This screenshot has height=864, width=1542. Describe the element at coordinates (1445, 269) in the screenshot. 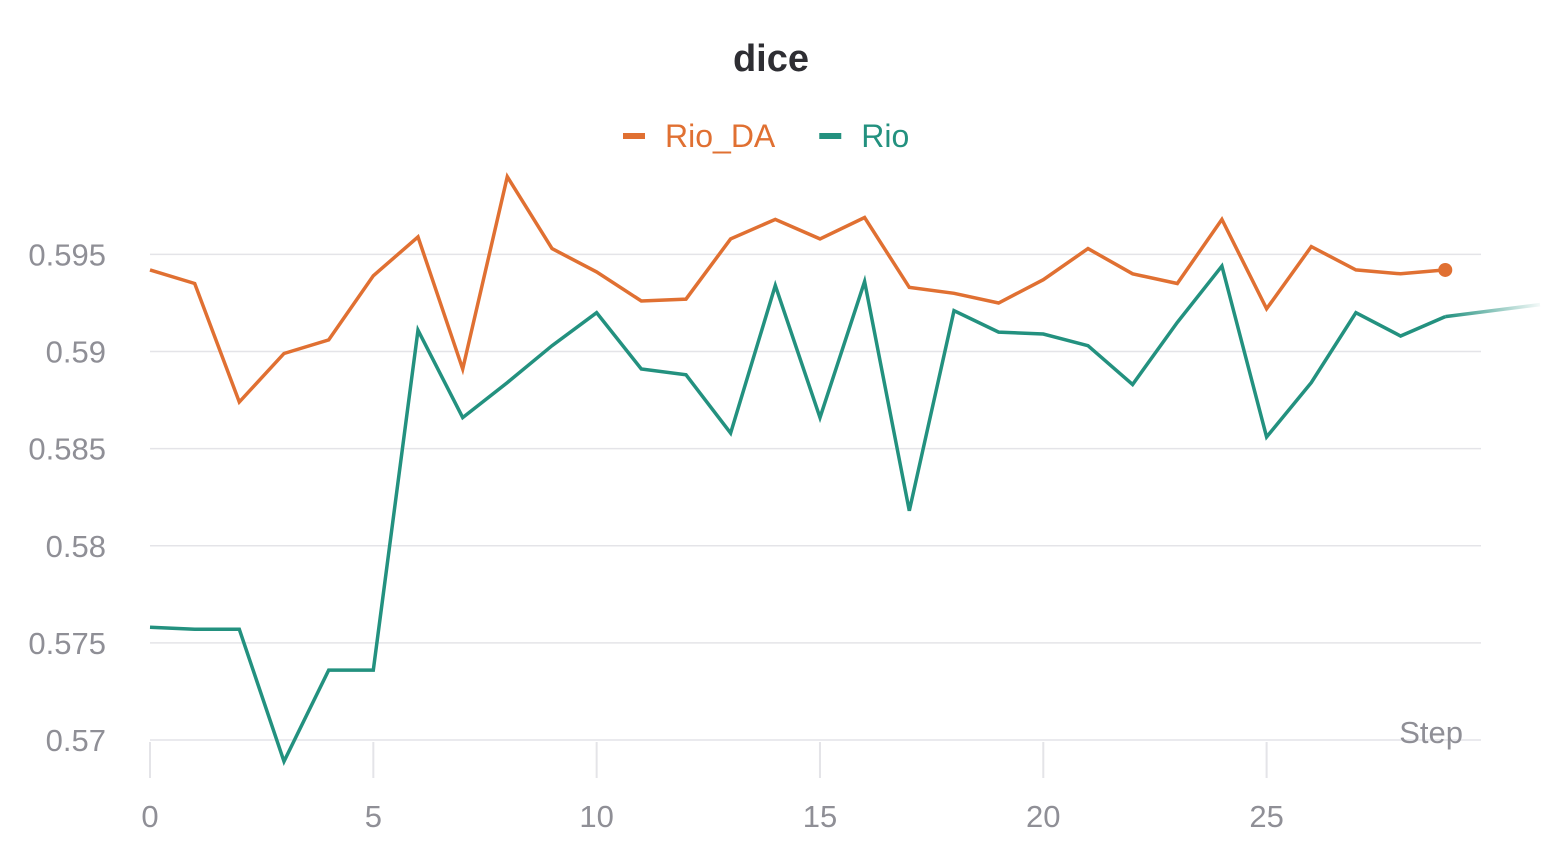

I see `last-point-marker` at that location.